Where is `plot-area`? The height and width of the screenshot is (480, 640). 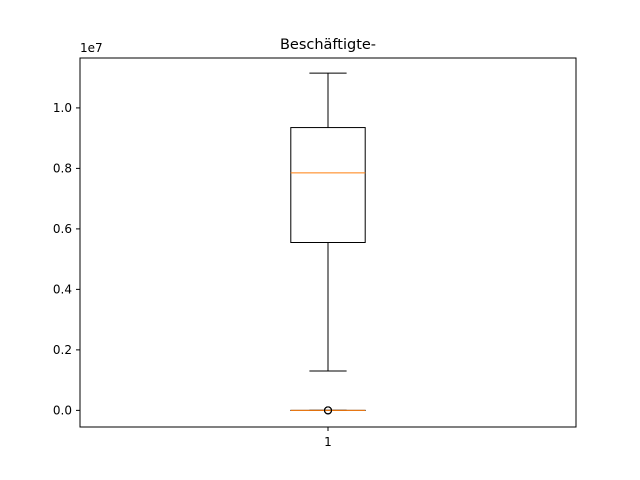 plot-area is located at coordinates (328, 243).